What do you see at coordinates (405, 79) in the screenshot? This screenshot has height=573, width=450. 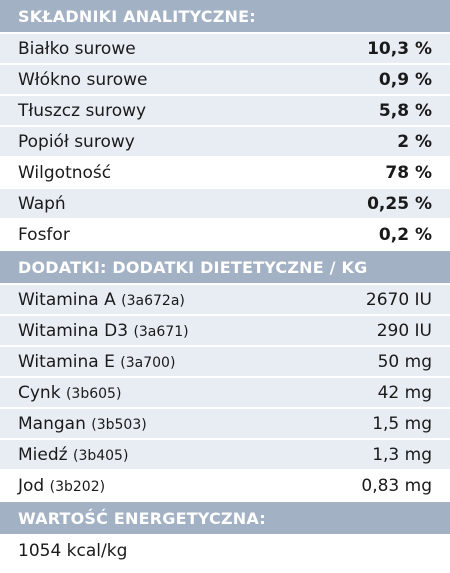 I see `row-value: 0,9 %` at bounding box center [405, 79].